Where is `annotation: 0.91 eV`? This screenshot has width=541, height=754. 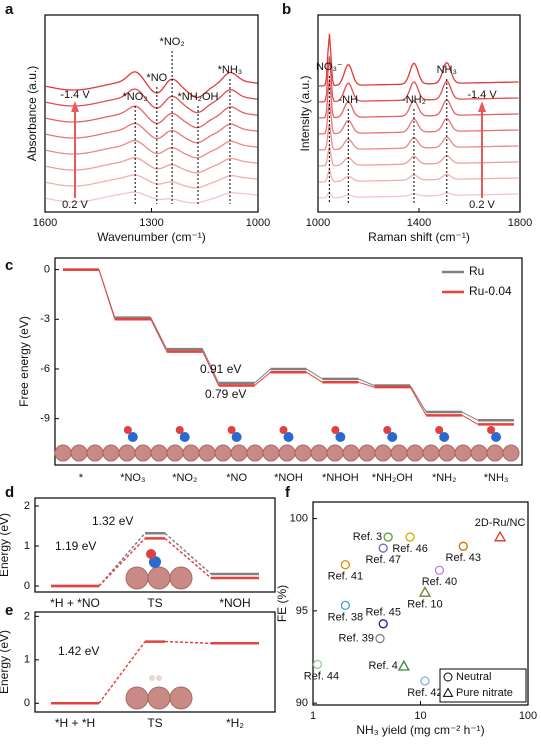 annotation: 0.91 eV is located at coordinates (220, 369).